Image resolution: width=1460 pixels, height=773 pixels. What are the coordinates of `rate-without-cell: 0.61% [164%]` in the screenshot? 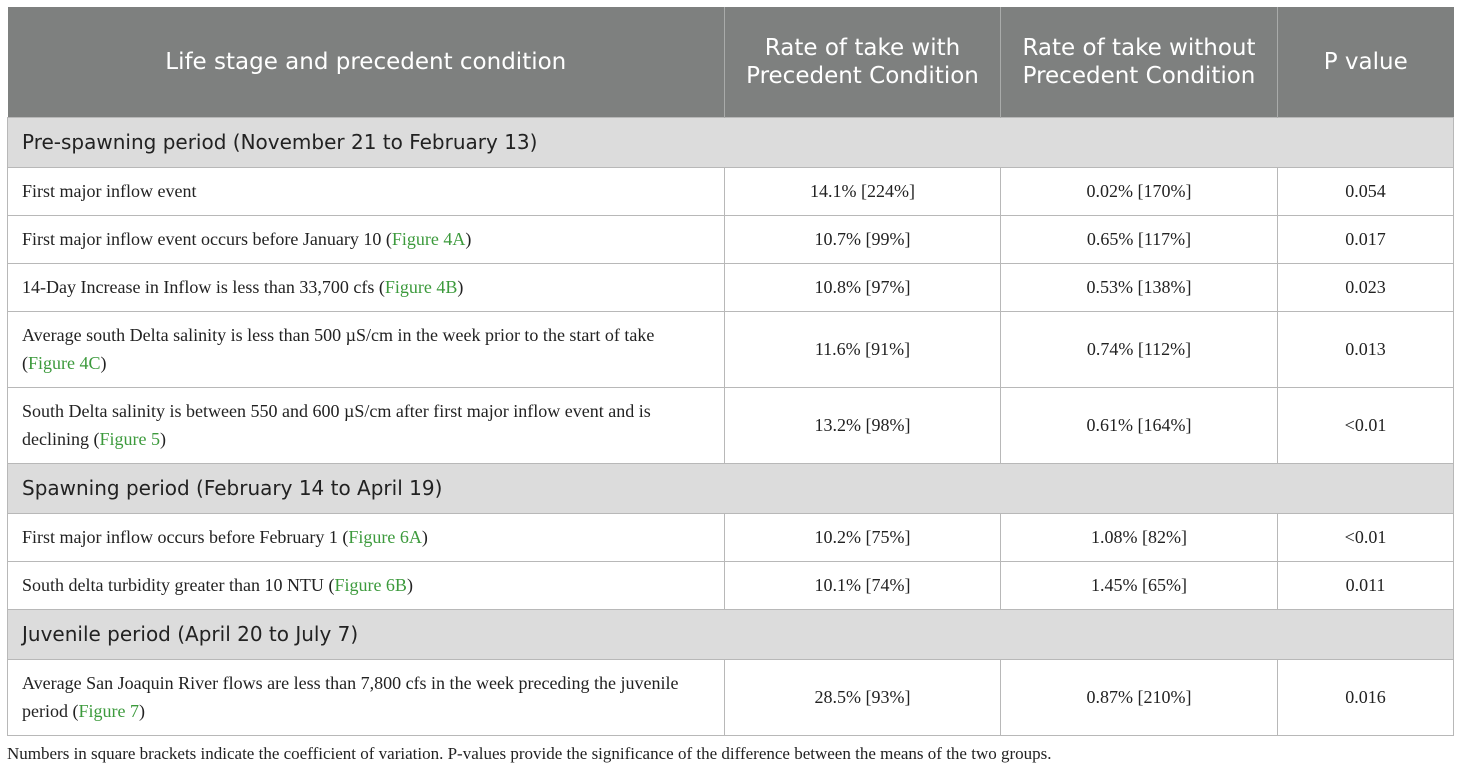 It's located at (1139, 425).